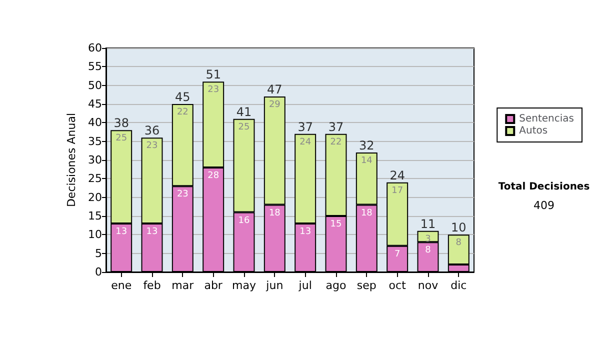 This screenshot has height=340, width=600. What do you see at coordinates (121, 123) in the screenshot?
I see `total-label: 38` at bounding box center [121, 123].